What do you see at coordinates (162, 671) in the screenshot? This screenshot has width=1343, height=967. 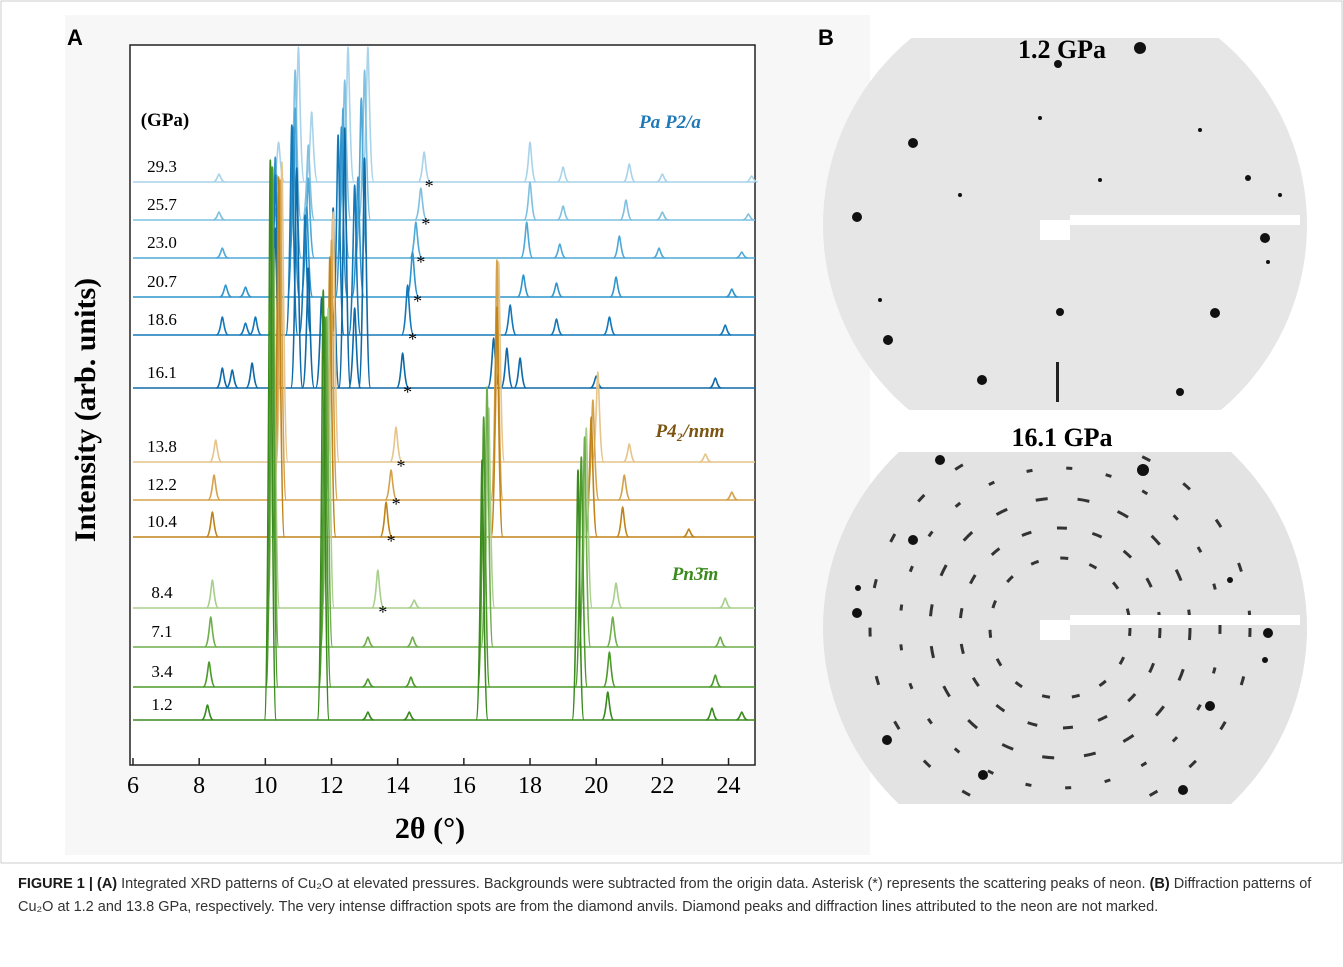 I see `pressure-label: 3.4` at bounding box center [162, 671].